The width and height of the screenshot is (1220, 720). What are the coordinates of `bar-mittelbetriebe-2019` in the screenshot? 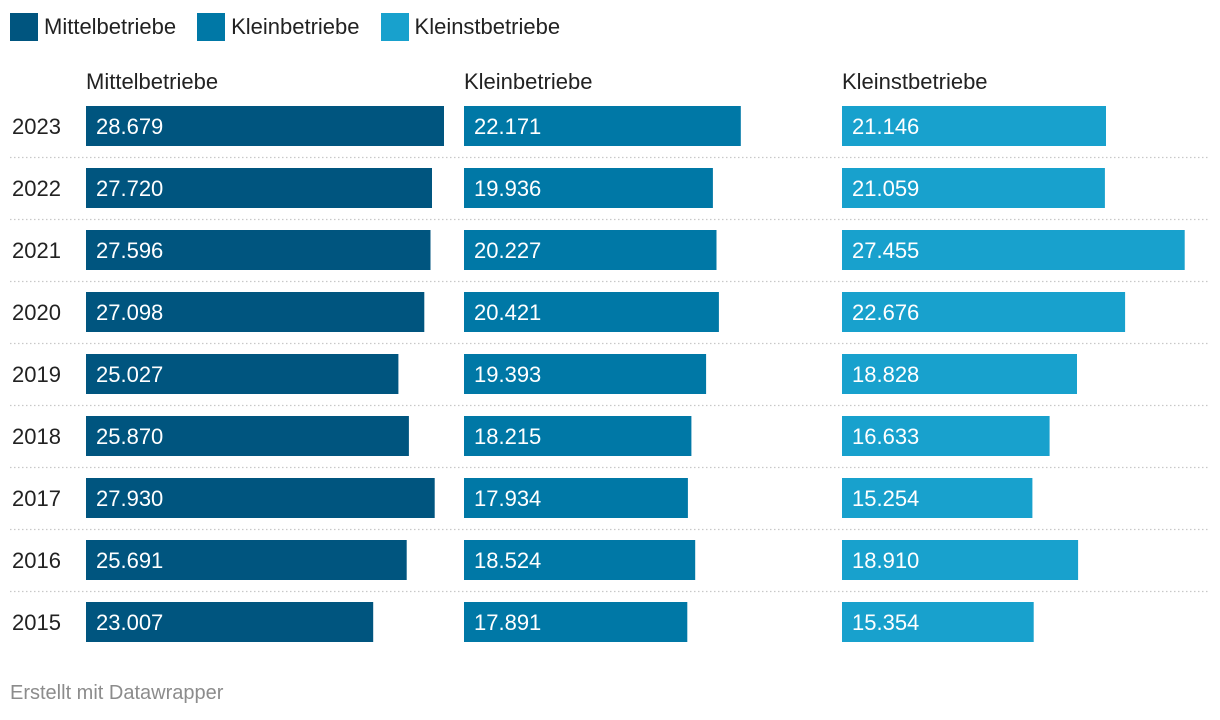 It's located at (242, 374).